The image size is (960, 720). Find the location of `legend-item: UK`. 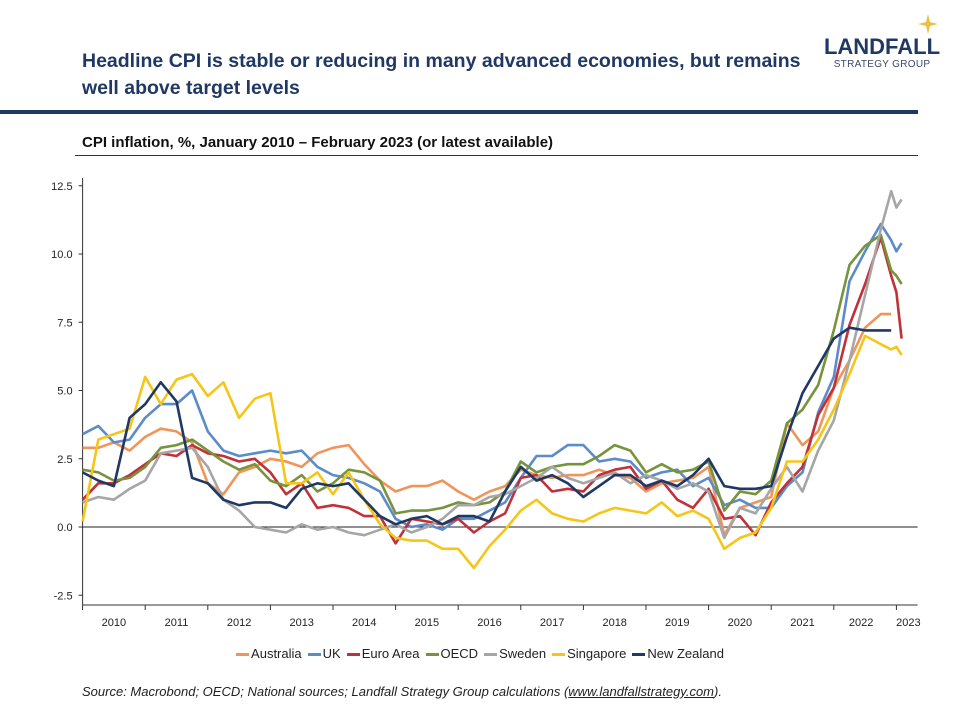

legend-item: UK is located at coordinates (324, 653).